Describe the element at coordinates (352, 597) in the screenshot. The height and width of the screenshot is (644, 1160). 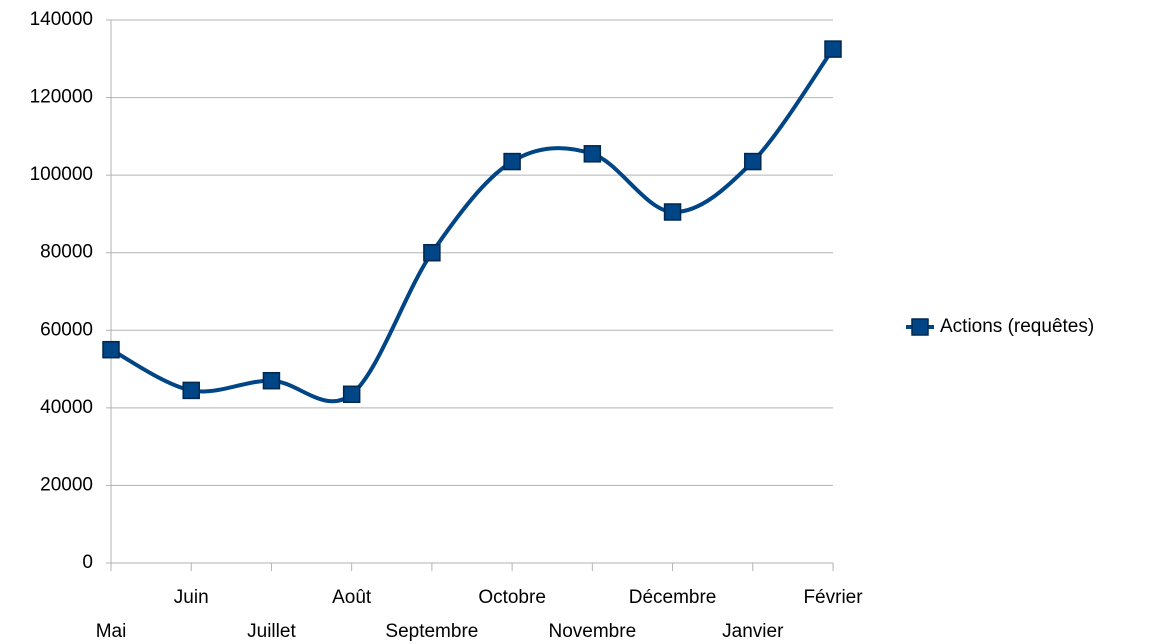
I see `x-tick-label: Août` at that location.